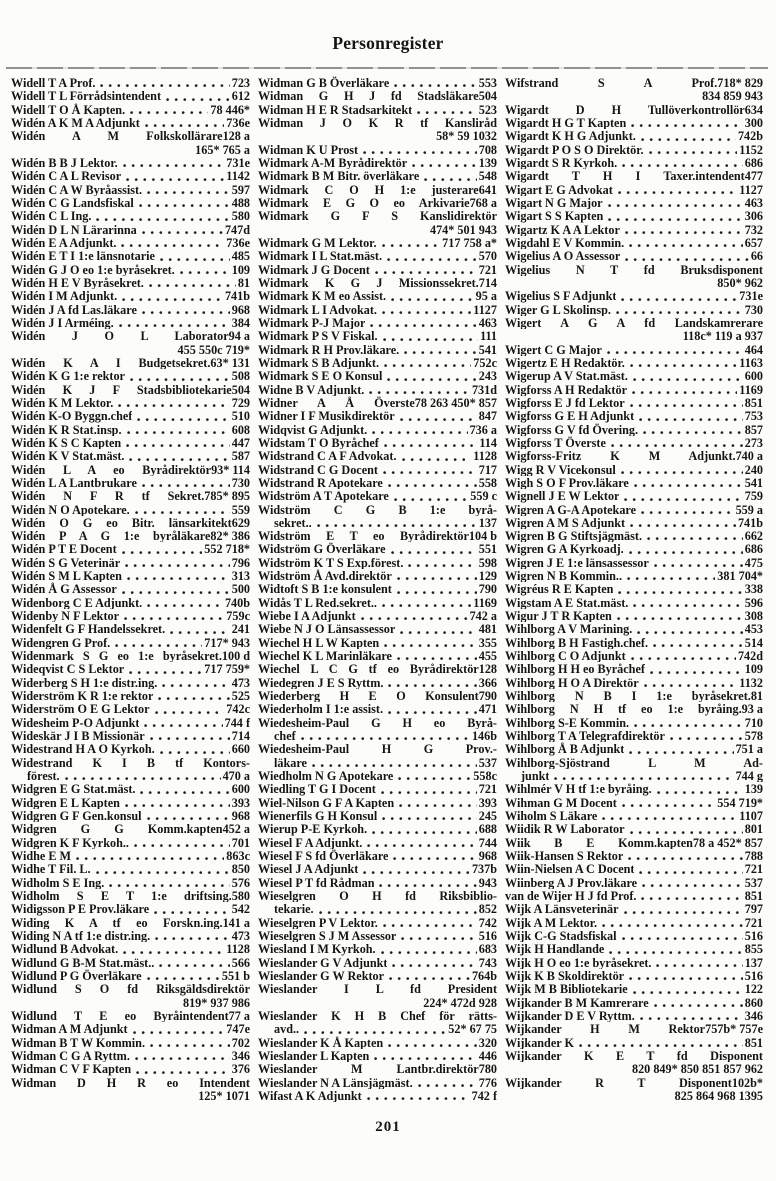  What do you see at coordinates (377, 616) in the screenshot?
I see `register-entry: Wiebe I A Adjunkt 742 a` at bounding box center [377, 616].